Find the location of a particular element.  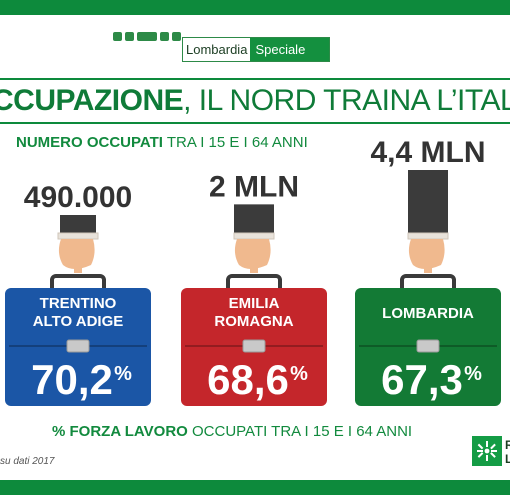

chart-subtitle: NUMERO OCCUPATI TRA I 15 E I 64 ANNI is located at coordinates (162, 142).